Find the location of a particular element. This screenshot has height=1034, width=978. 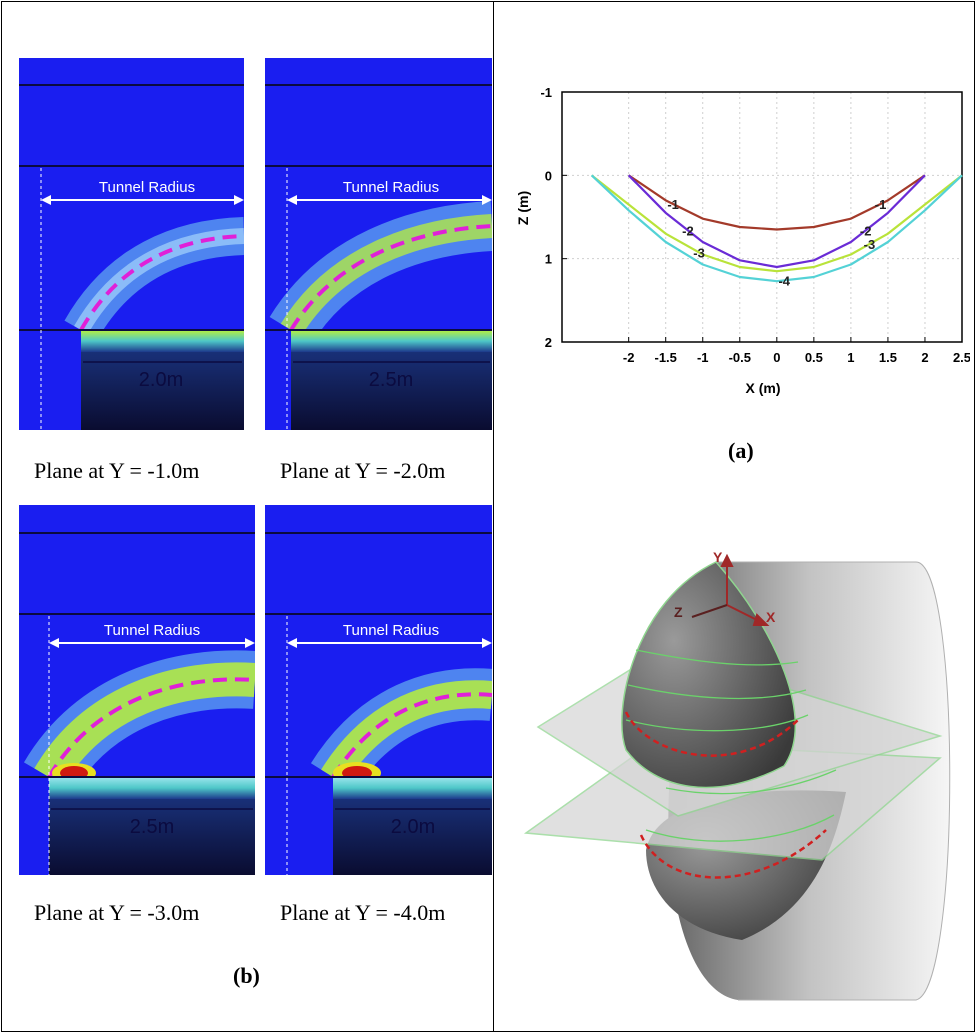

sim-panel-4: Tunnel Radius 2.0m is located at coordinates (378, 690).